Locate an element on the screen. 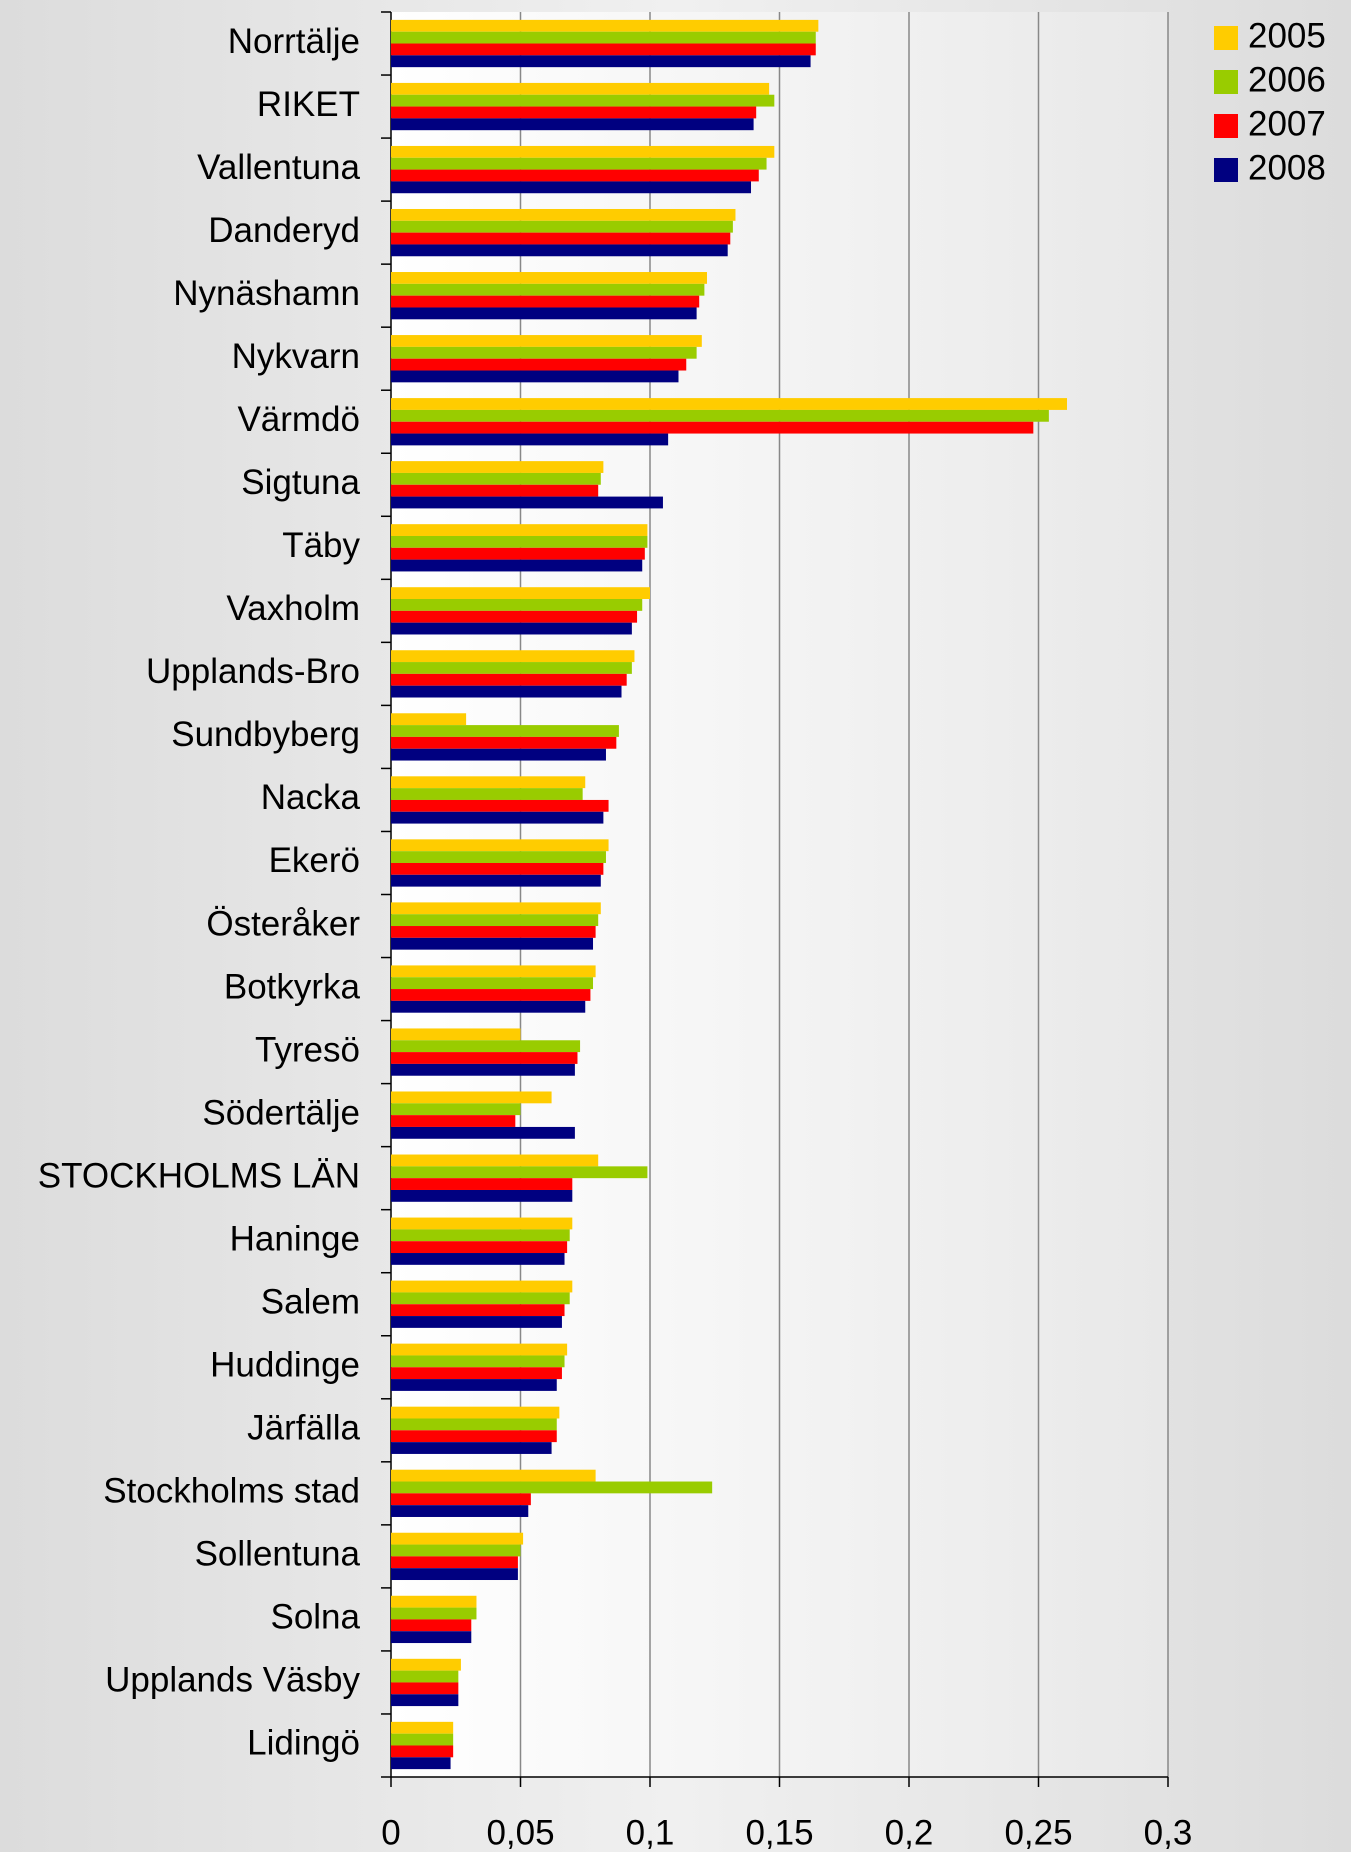 The image size is (1351, 1852). y-tick-label: RIKET is located at coordinates (308, 104).